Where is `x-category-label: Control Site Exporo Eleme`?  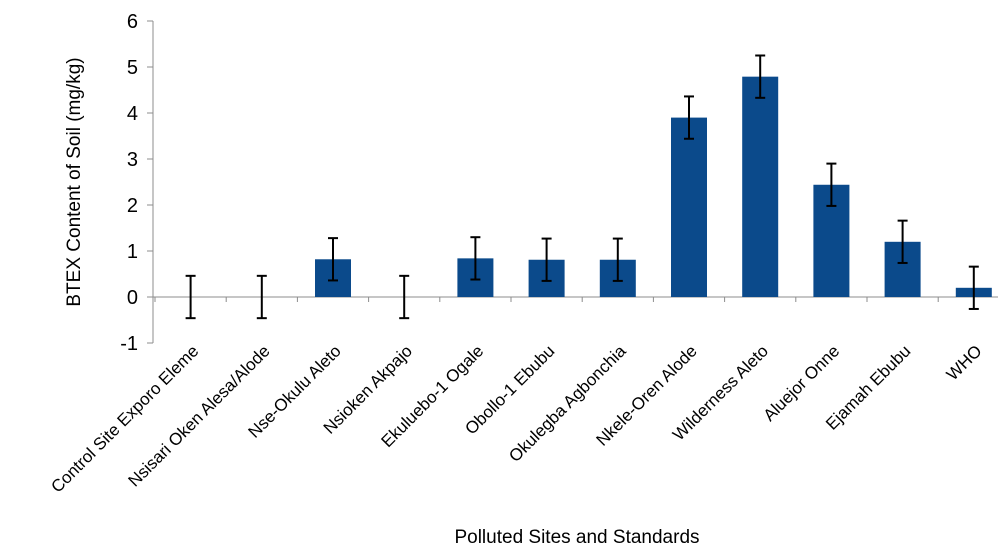
x-category-label: Control Site Exporo Eleme is located at coordinates (124, 418).